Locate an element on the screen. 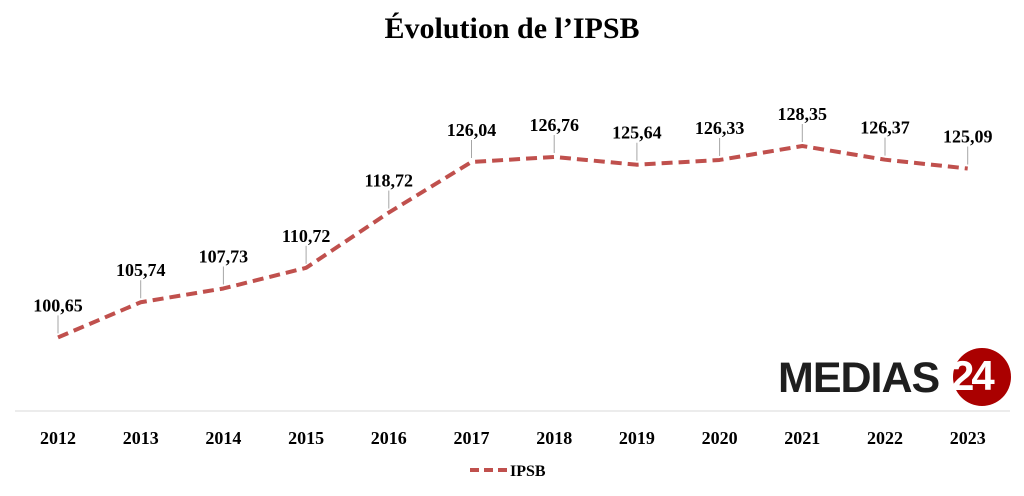  data-label: 125,64 is located at coordinates (637, 133).